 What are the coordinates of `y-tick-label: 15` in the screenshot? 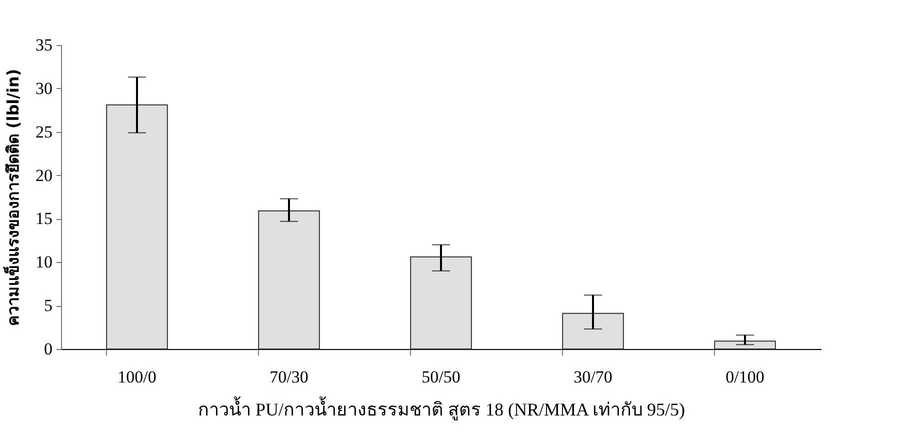 It's located at (44, 218).